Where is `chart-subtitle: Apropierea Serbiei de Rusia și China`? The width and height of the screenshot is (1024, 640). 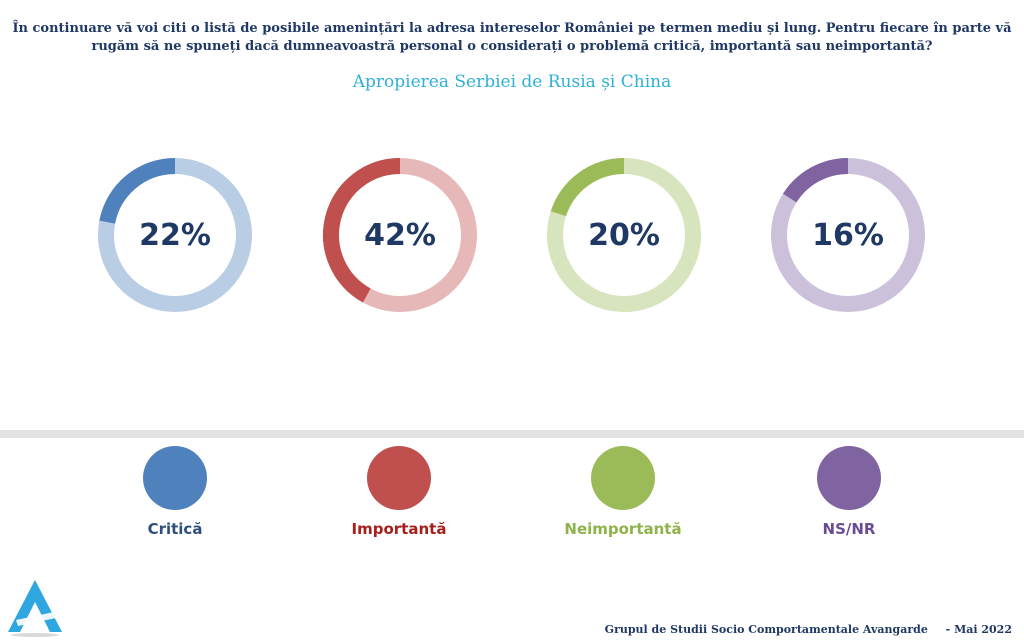 chart-subtitle: Apropierea Serbiei de Rusia și China is located at coordinates (512, 82).